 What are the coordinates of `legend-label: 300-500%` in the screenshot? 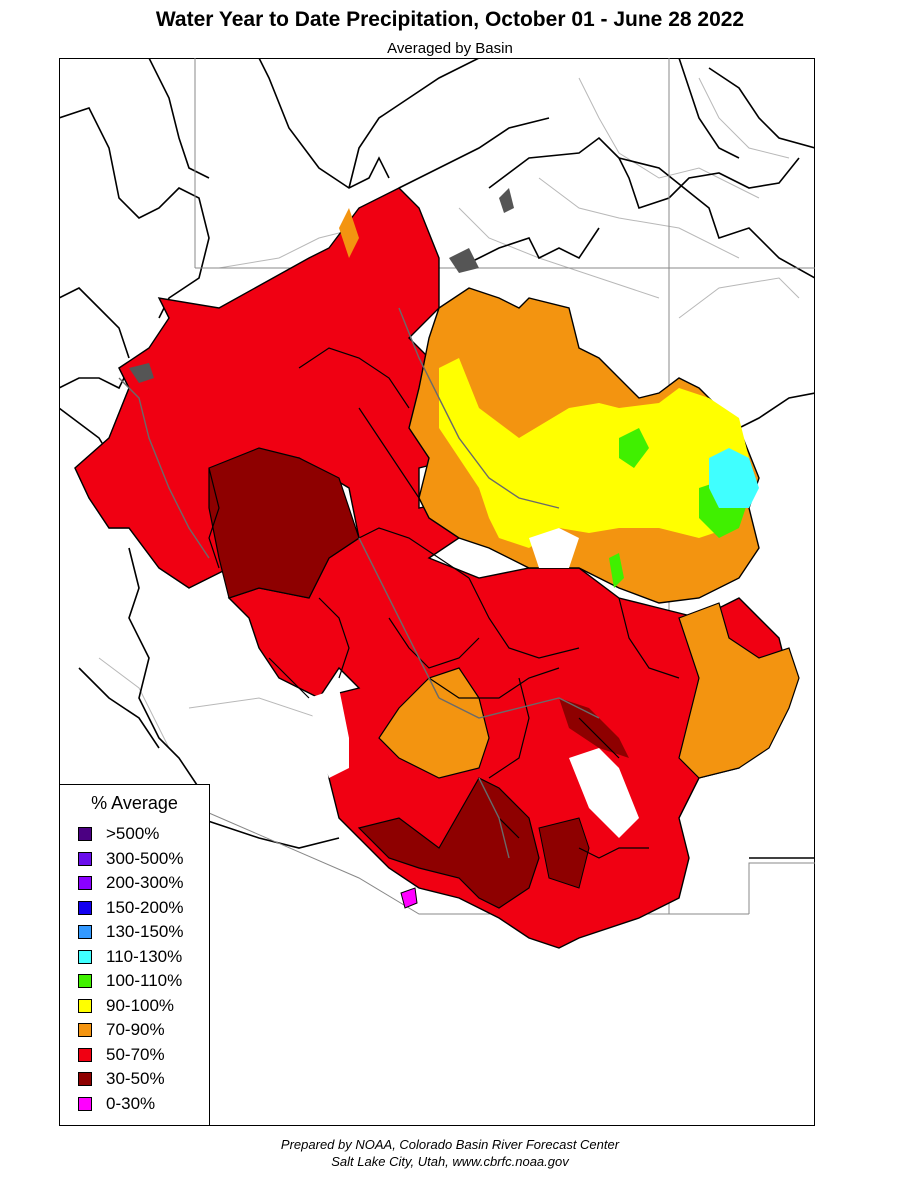 It's located at (145, 858).